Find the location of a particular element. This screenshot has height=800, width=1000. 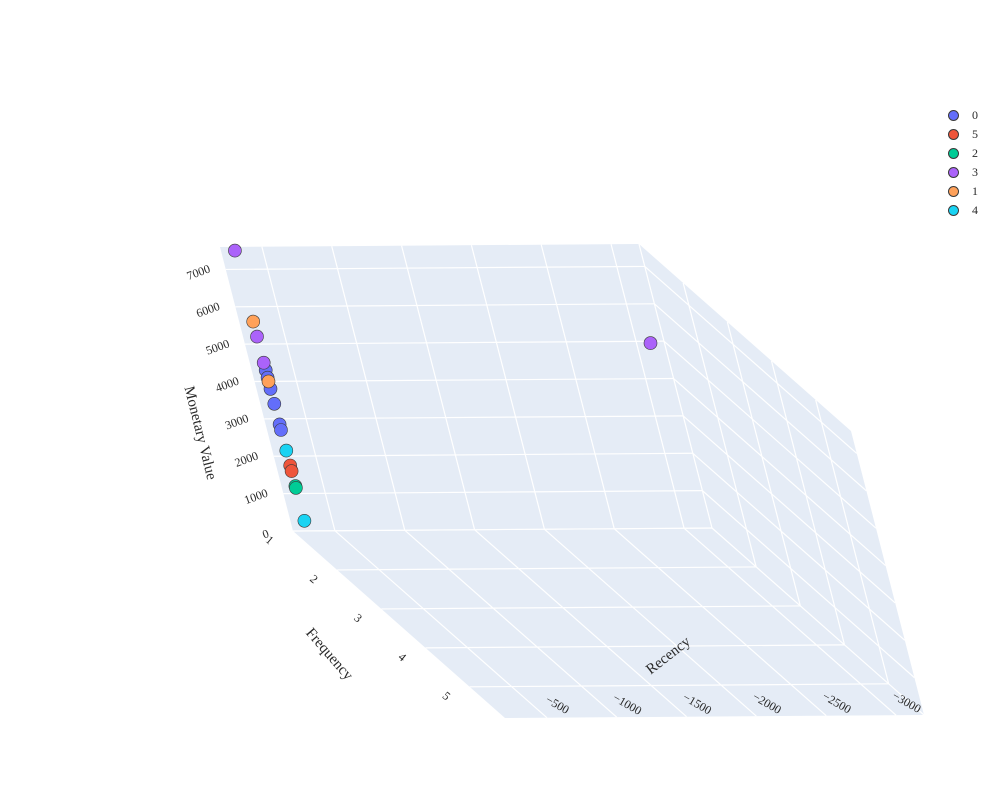

y-tick-label: 4 is located at coordinates (403, 657).